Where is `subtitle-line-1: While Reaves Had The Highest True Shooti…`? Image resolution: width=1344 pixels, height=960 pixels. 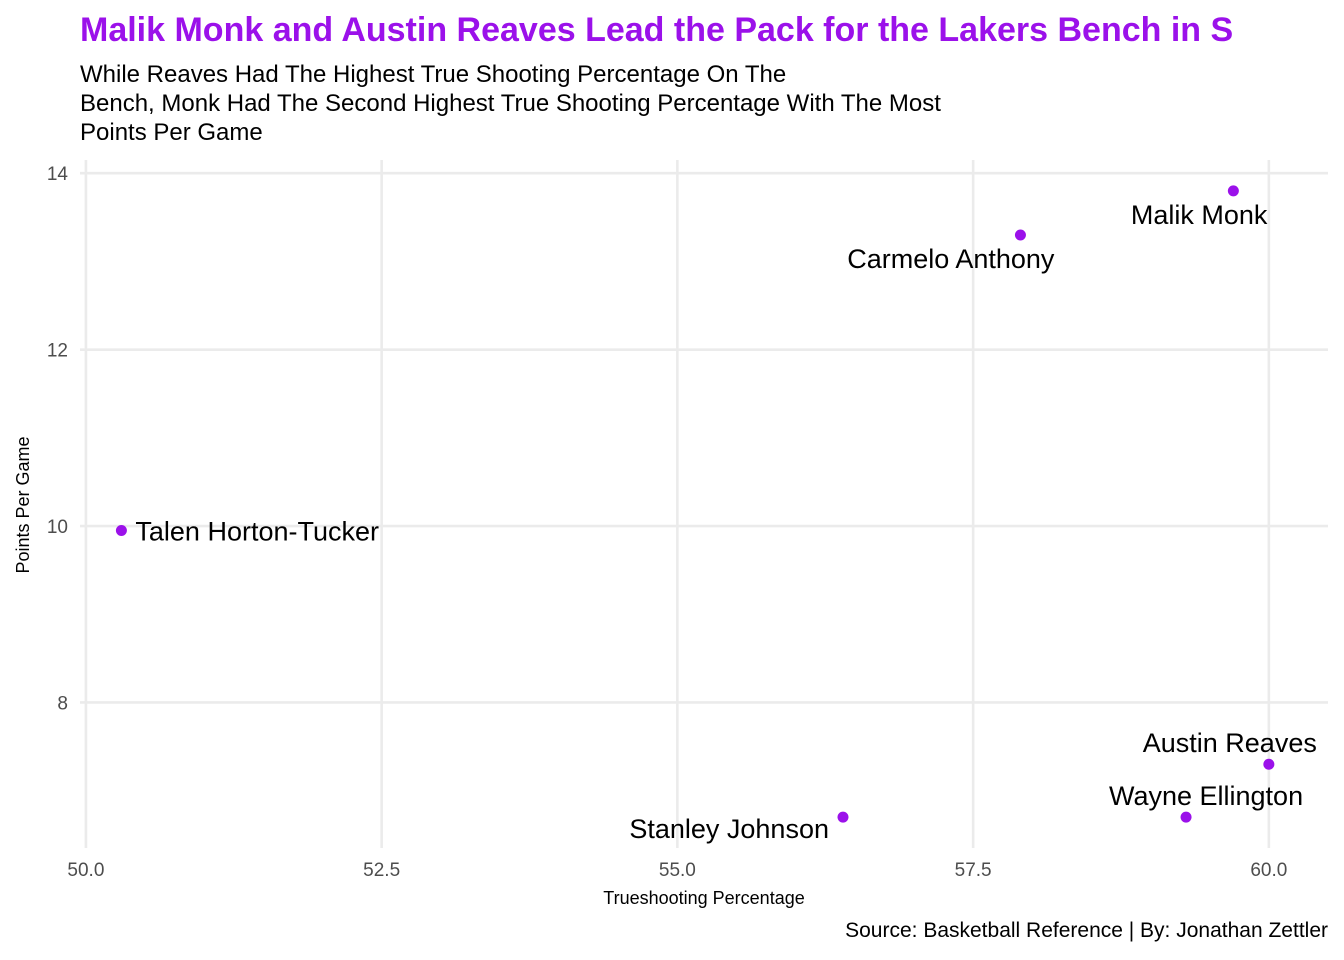 subtitle-line-1: While Reaves Had The Highest True Shooti… is located at coordinates (433, 74).